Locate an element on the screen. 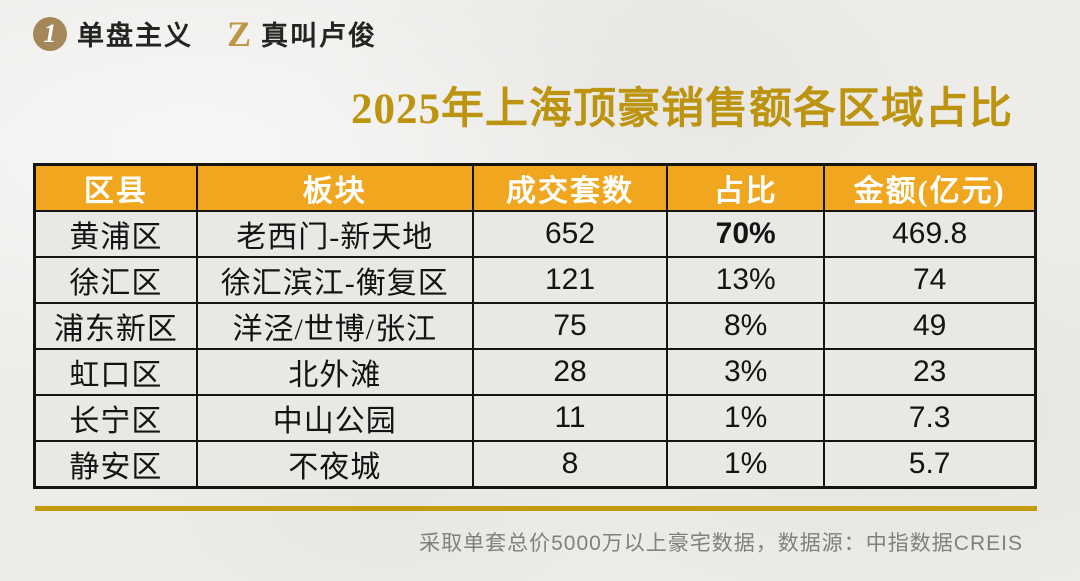  cell-share: 13% is located at coordinates (746, 280).